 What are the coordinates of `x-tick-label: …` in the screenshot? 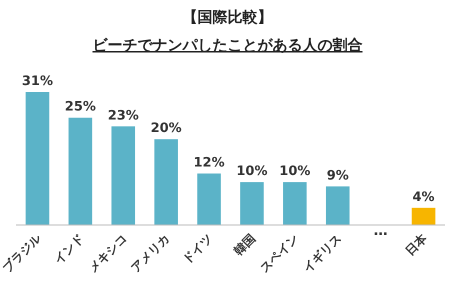 It's located at (381, 231).